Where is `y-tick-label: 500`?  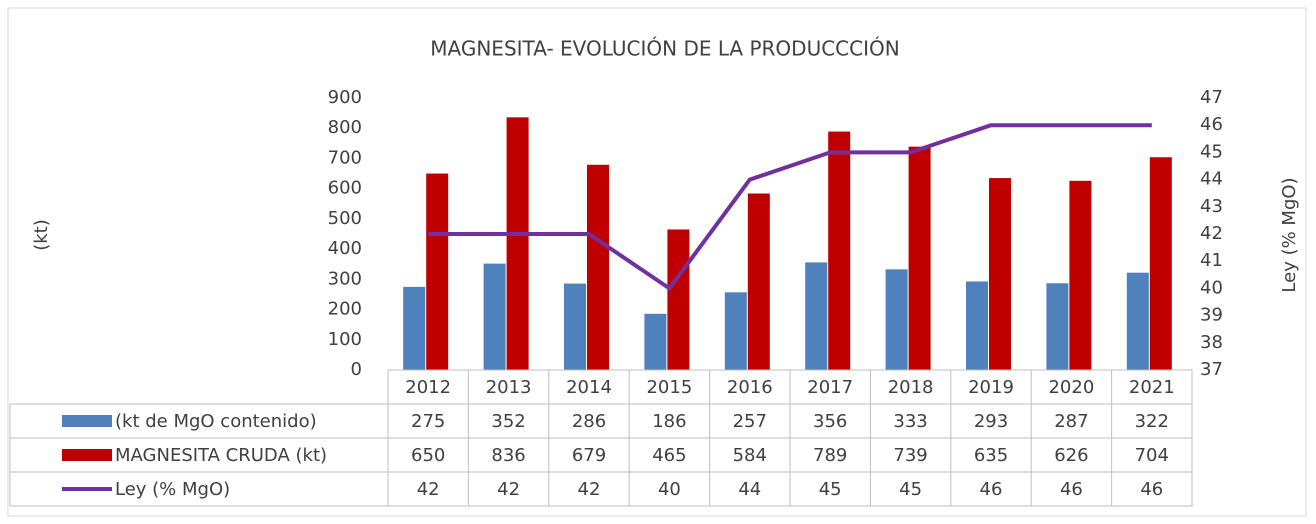 y-tick-label: 500 is located at coordinates (345, 218).